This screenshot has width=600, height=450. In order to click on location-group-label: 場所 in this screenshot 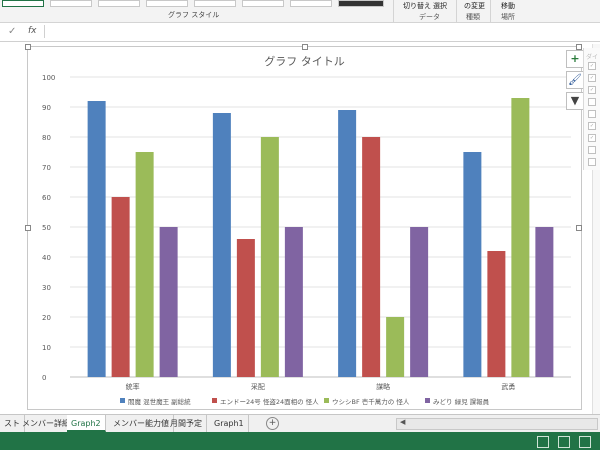, I will do `click(508, 17)`.